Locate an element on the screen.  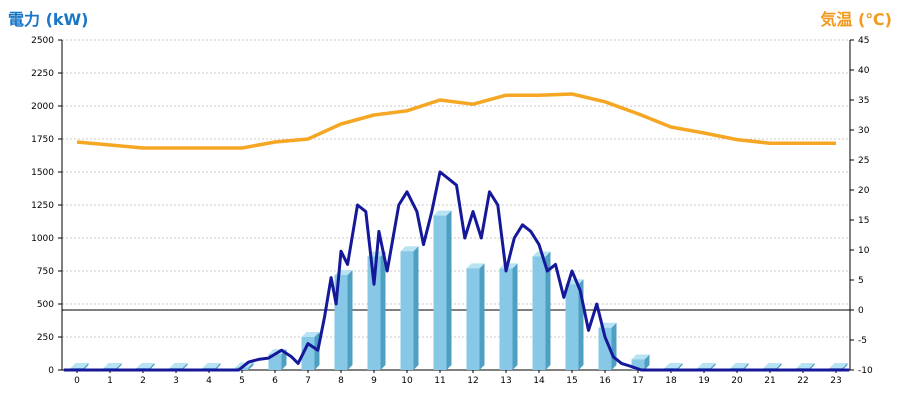
x-tick-label: 12 is located at coordinates (472, 381).